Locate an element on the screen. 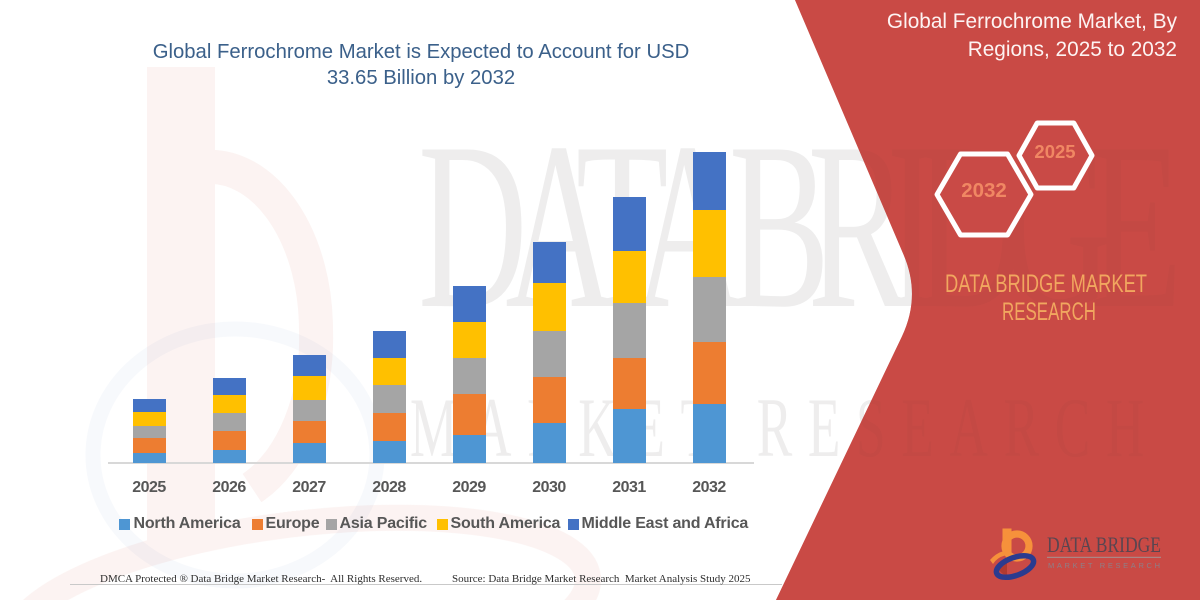  svg-text: DATA BRIDGE is located at coordinates (1104, 544).